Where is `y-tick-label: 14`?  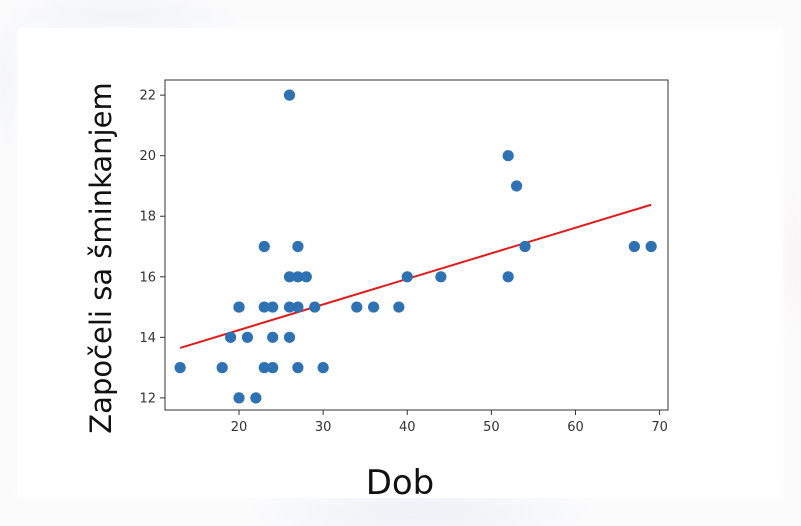
y-tick-label: 14 is located at coordinates (147, 338).